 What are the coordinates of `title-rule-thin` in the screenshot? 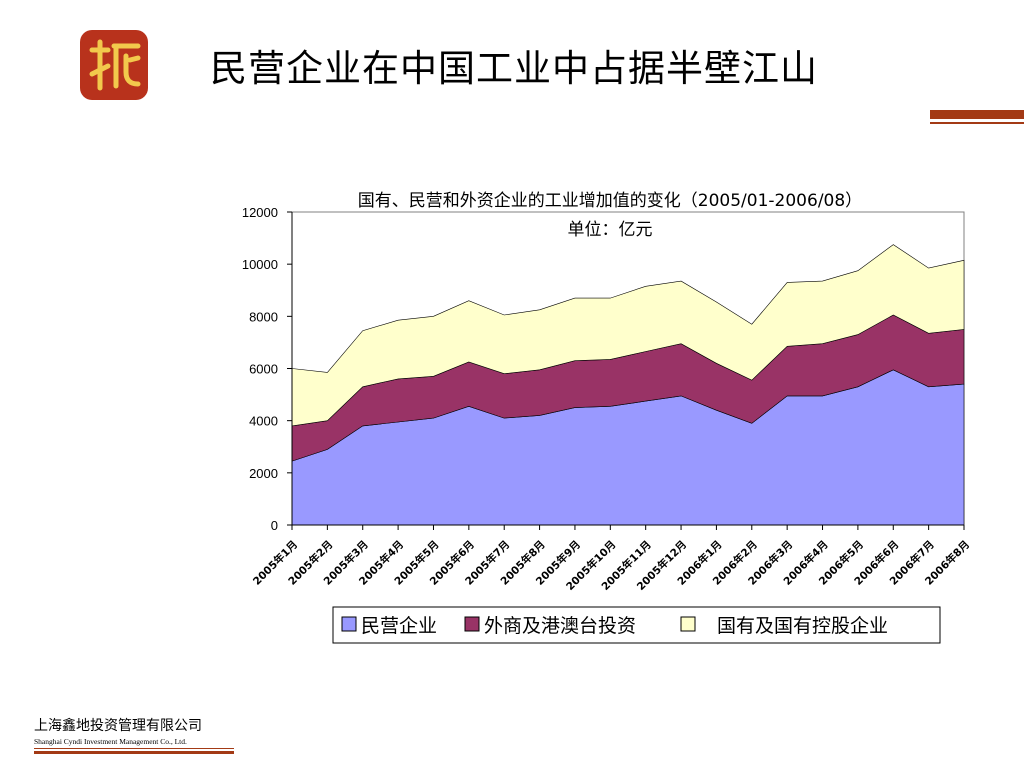 It's located at (977, 123).